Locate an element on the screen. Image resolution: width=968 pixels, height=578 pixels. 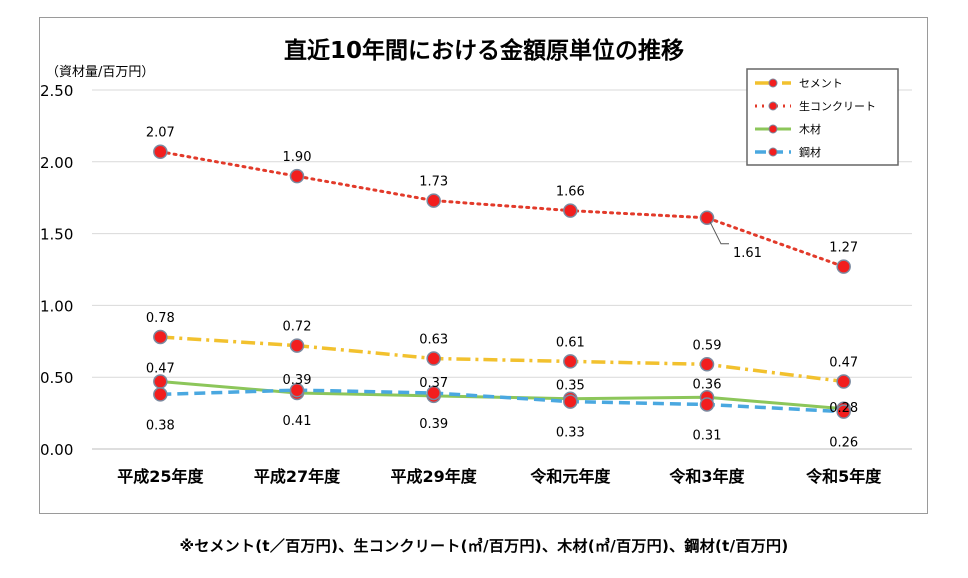
x-tick-label: 令和5年度 is located at coordinates (843, 476).